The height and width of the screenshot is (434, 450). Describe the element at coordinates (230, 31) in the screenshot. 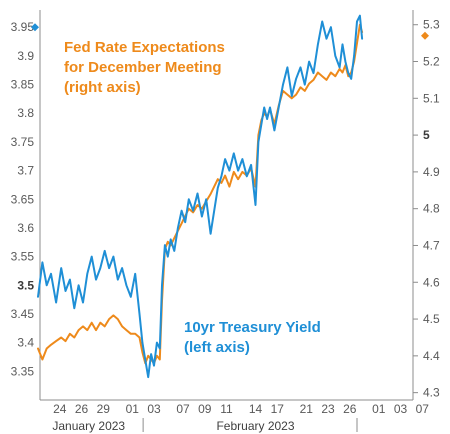

I see `axis-end-markers` at that location.